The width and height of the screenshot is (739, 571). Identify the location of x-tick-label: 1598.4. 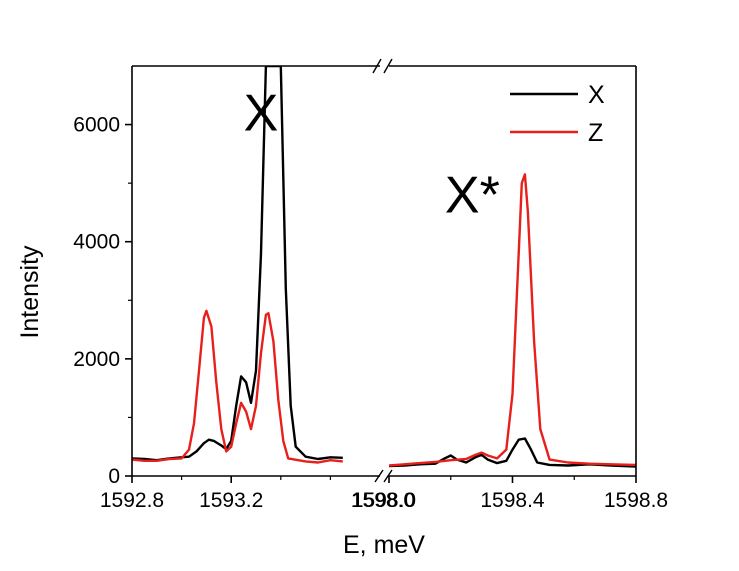
(512, 500).